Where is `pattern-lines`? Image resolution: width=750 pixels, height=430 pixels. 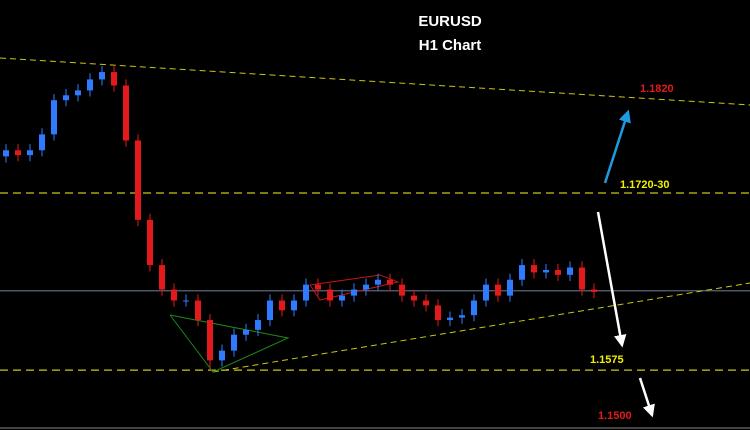
pattern-lines is located at coordinates (229, 343).